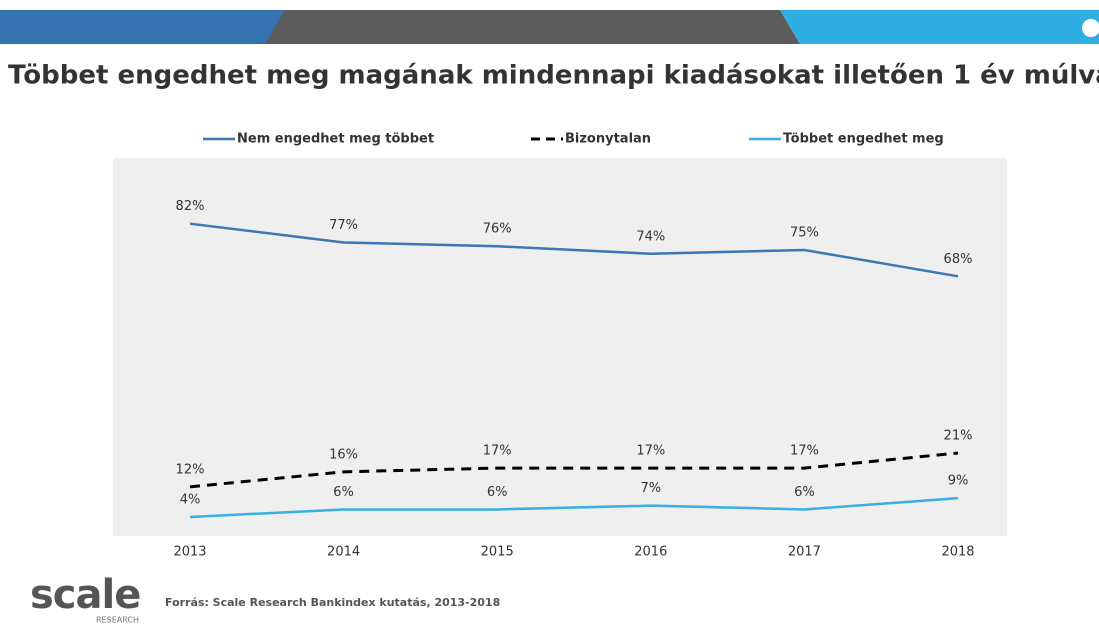 This screenshot has height=624, width=1099. I want to click on x-tick-label: 2015, so click(497, 552).